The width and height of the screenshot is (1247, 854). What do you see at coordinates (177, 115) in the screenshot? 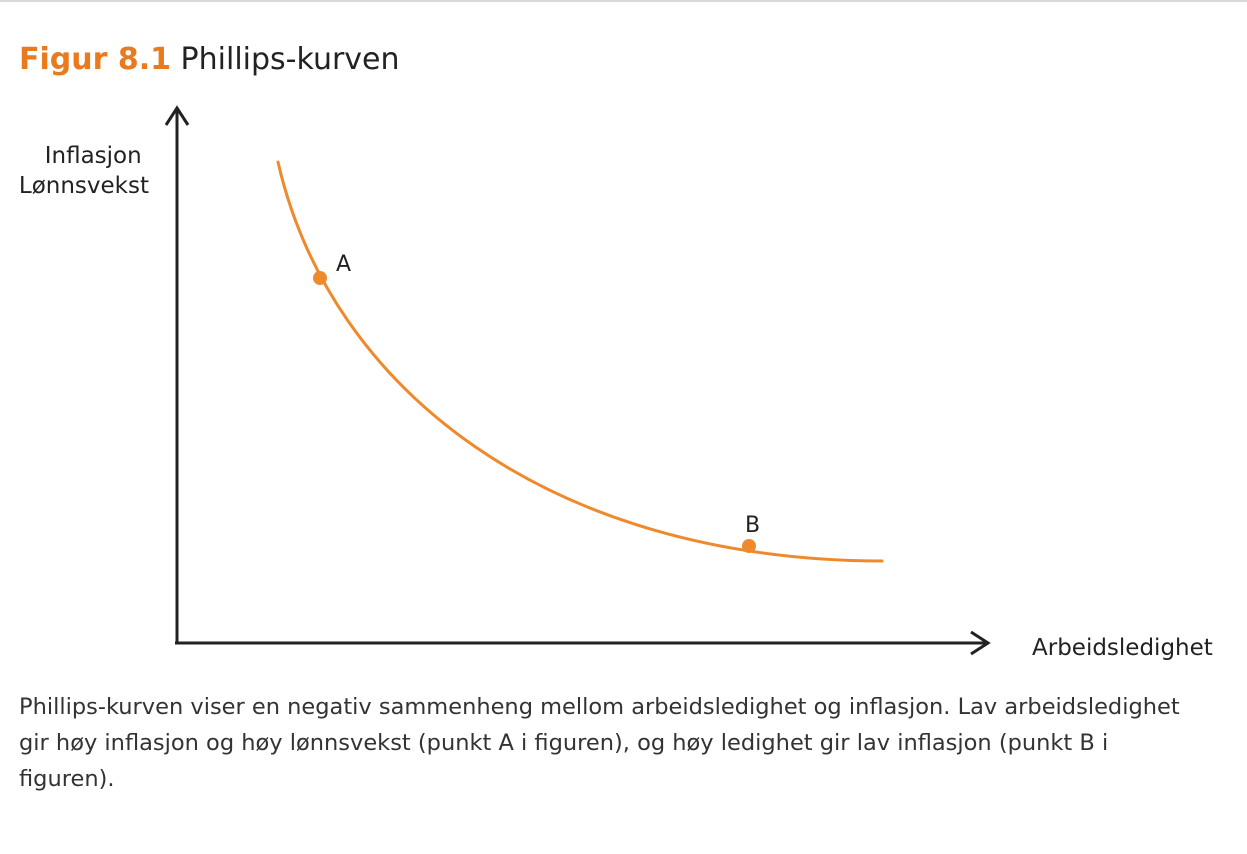
I see `y-axis-arrow` at bounding box center [177, 115].